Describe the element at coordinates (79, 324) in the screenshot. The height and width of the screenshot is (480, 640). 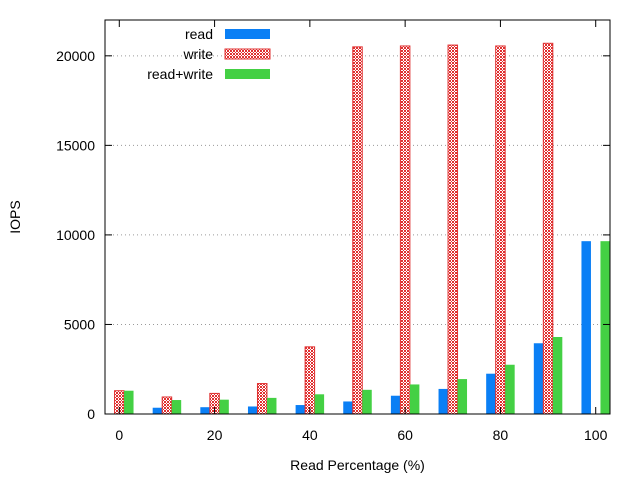
I see `y-tick-label: 5000` at that location.